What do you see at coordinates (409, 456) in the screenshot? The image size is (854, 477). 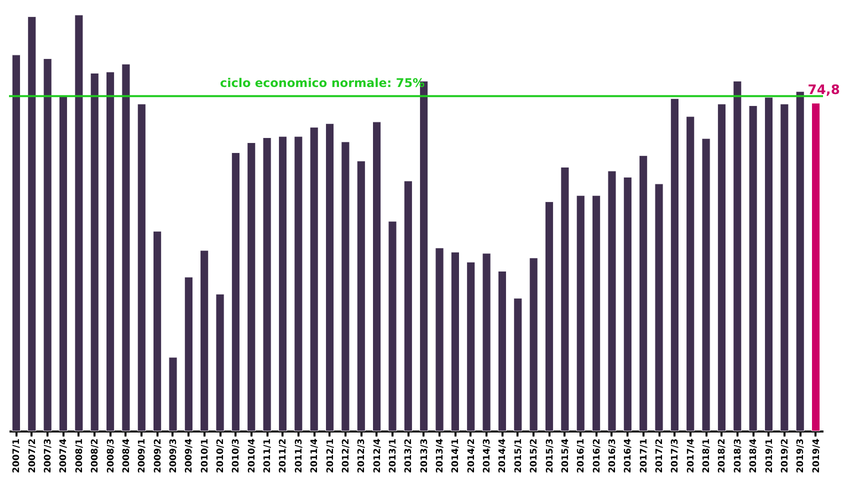 I see `x-tick-label: 2013/2` at bounding box center [409, 456].